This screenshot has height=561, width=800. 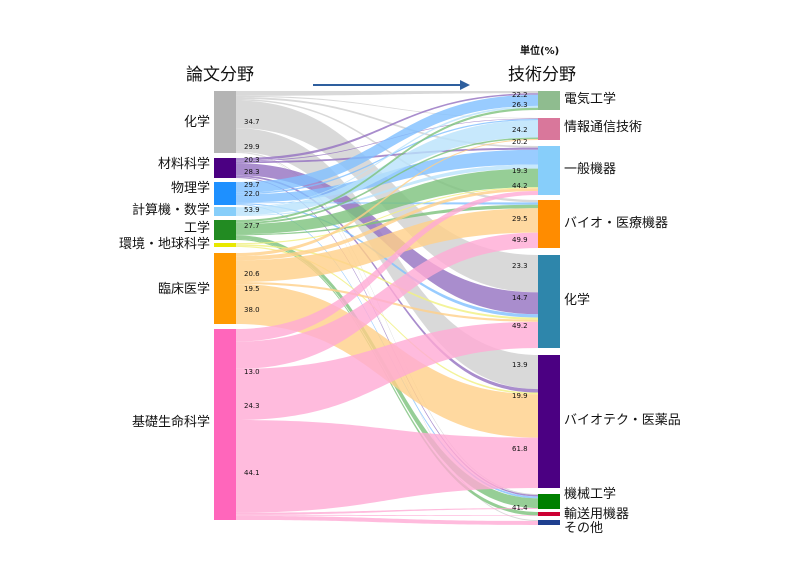 I want to click on flow-eng-to-info, so click(x=387, y=181).